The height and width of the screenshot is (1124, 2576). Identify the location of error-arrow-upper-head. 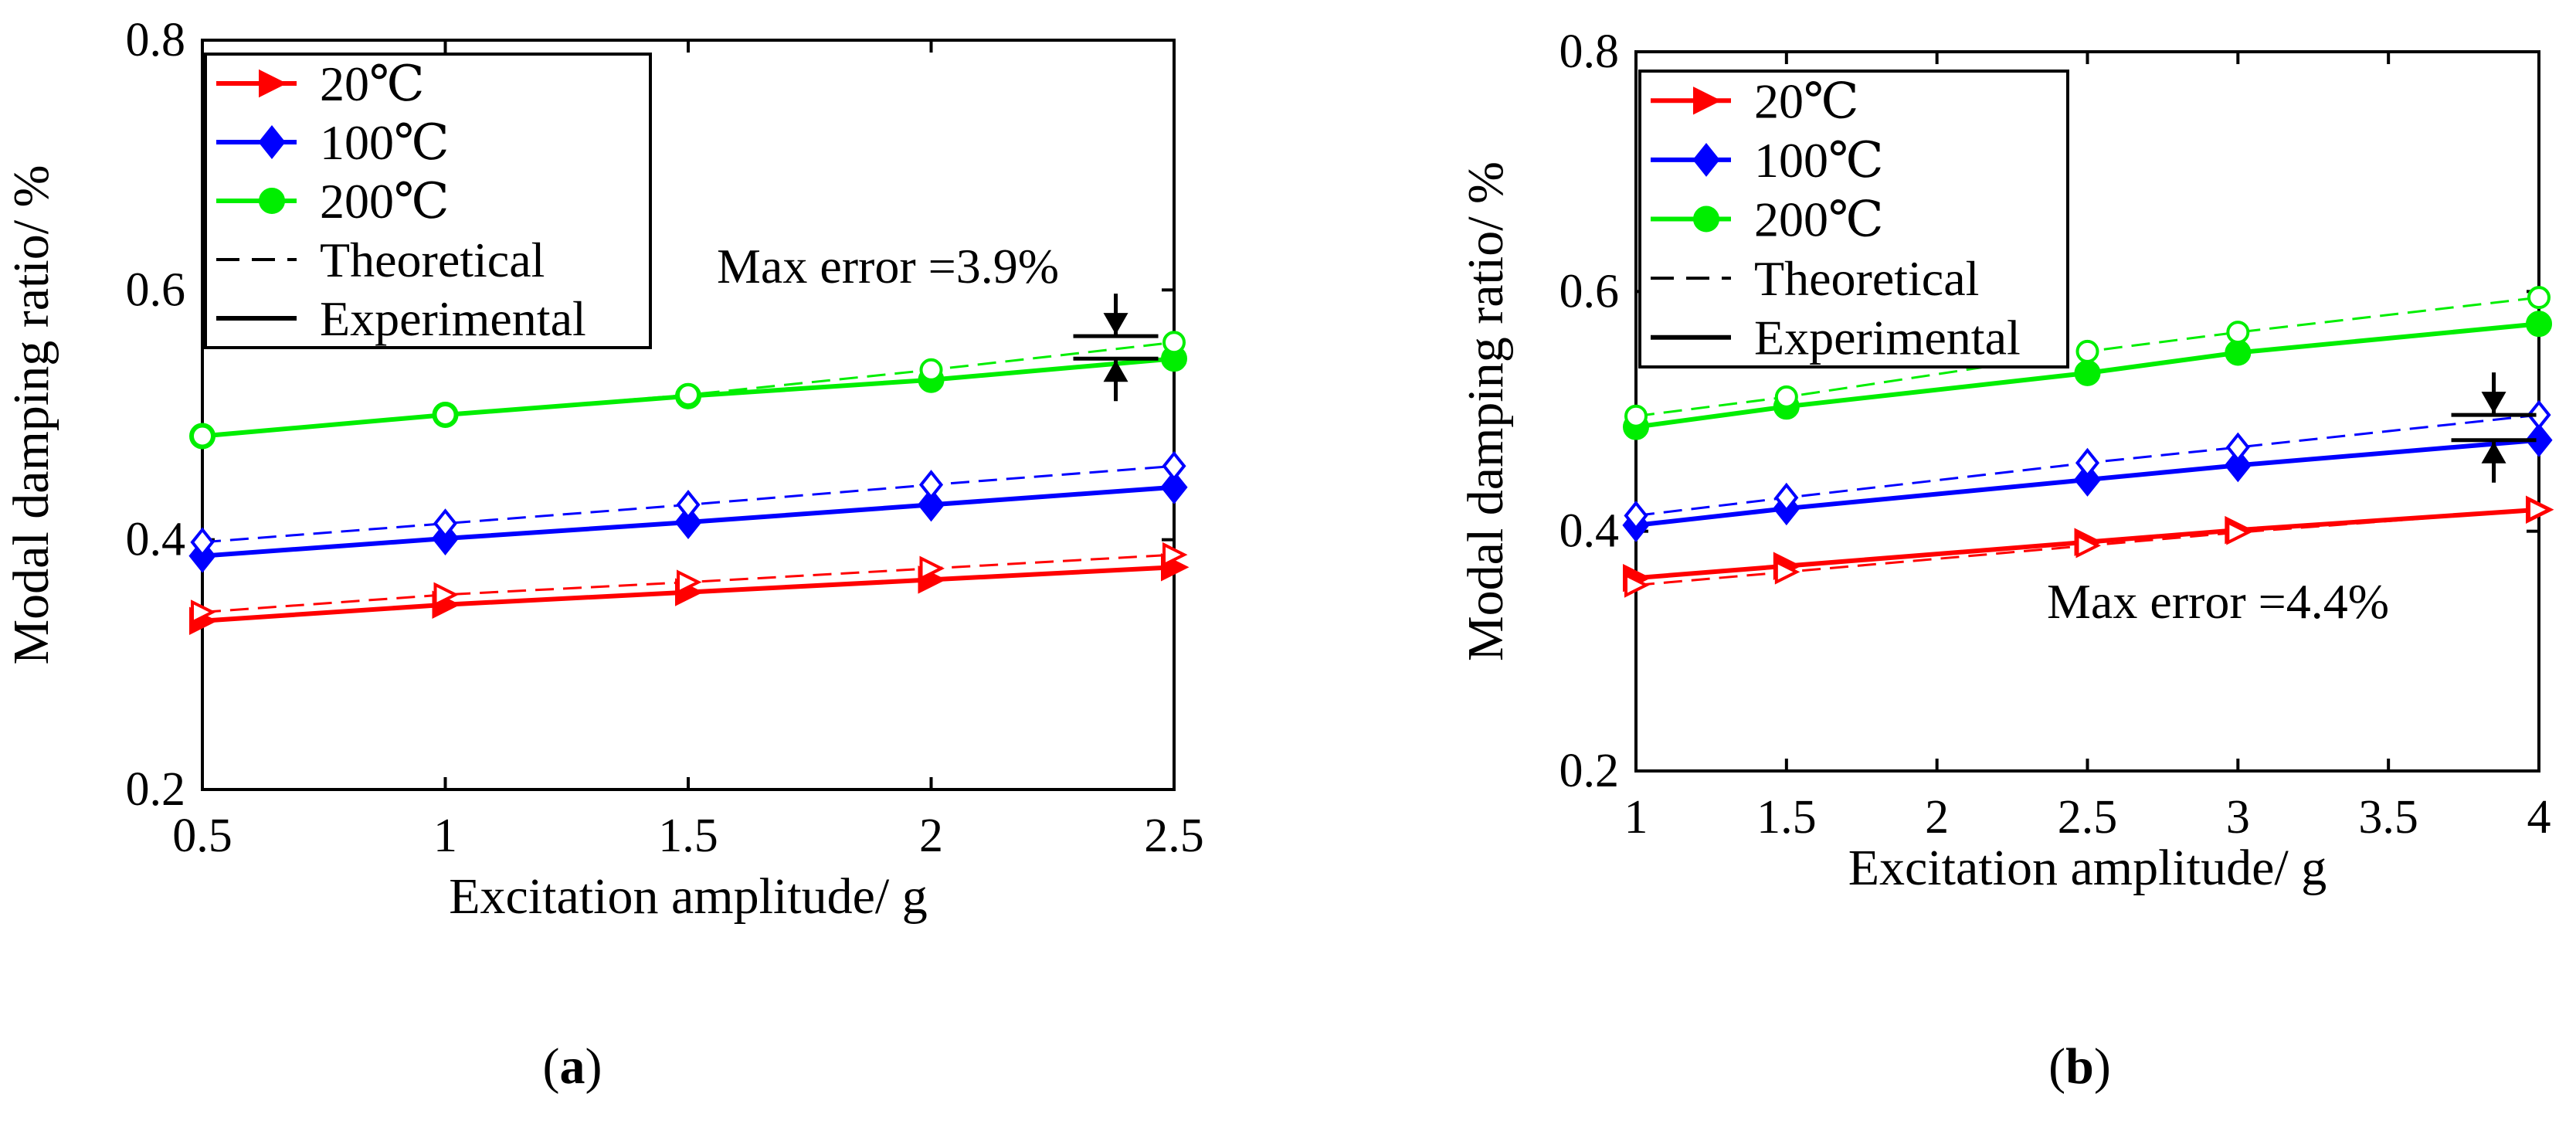
(1115, 324).